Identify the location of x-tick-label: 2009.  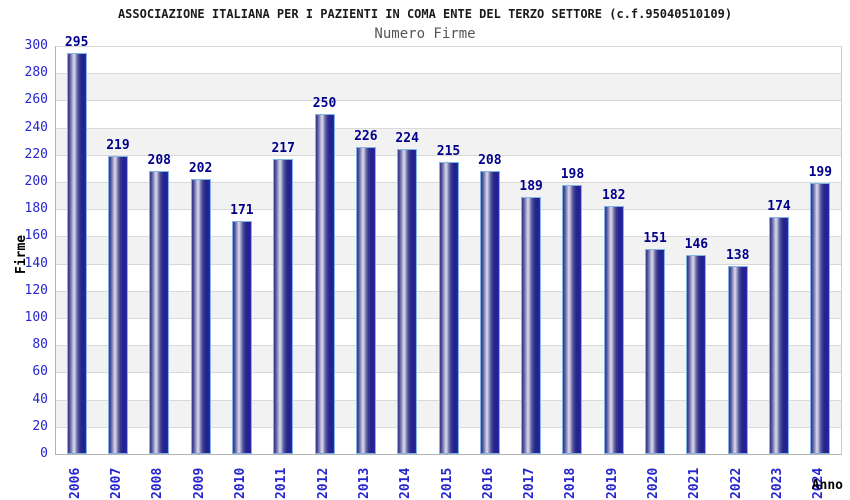
(199, 483).